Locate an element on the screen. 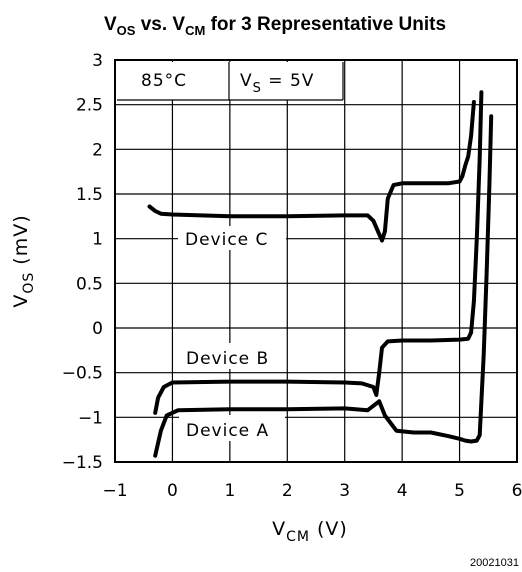 Image resolution: width=522 pixels, height=572 pixels. y-tick-label: 2 is located at coordinates (97, 150).